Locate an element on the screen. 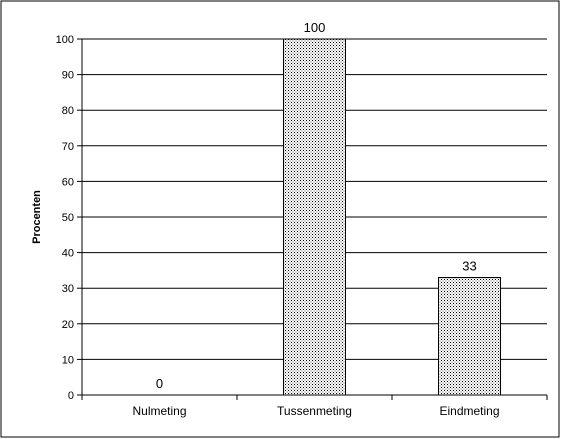 The width and height of the screenshot is (561, 439). y-tick-label: 60 is located at coordinates (68, 182).